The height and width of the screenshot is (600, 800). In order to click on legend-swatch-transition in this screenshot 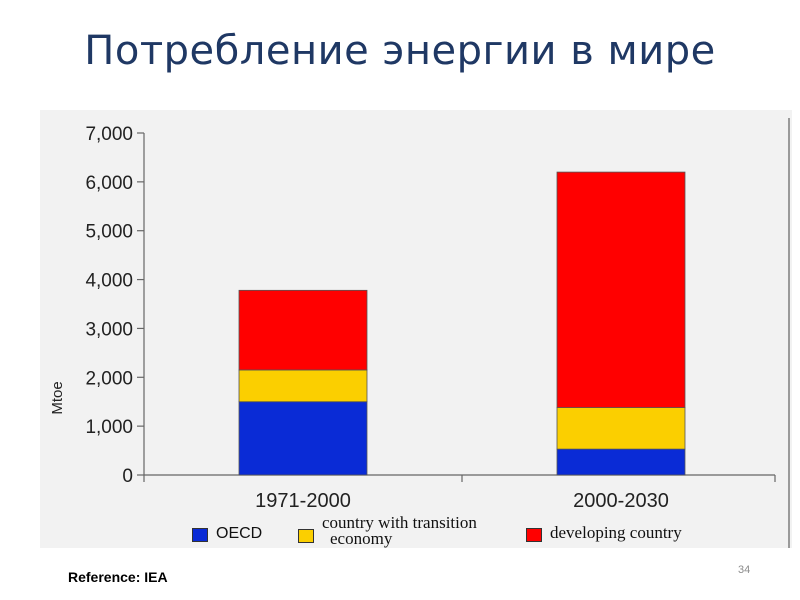, I will do `click(306, 536)`.